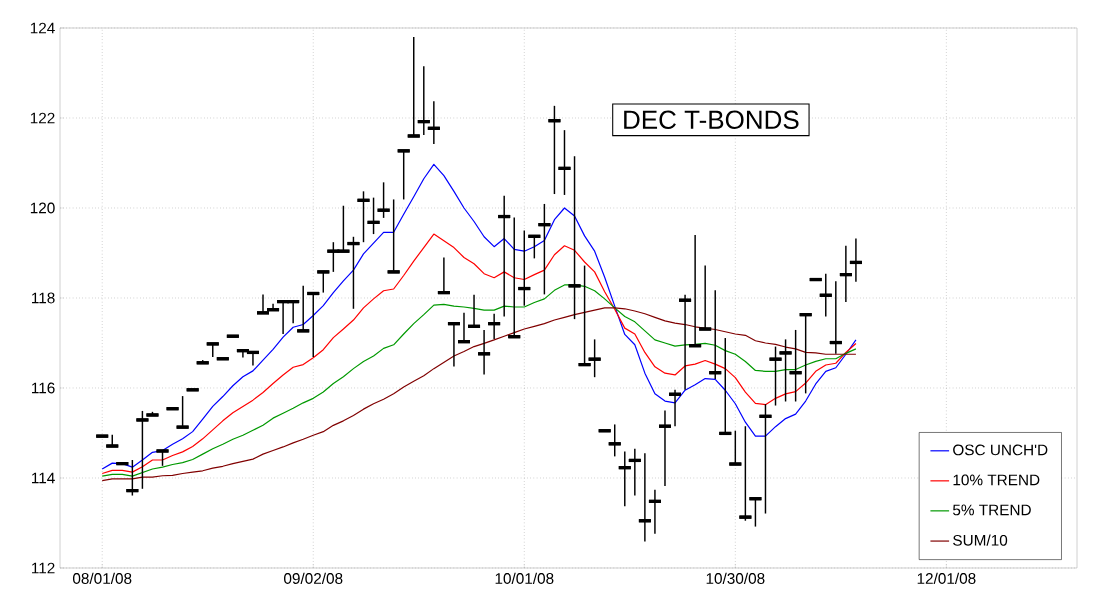  Describe the element at coordinates (735, 578) in the screenshot. I see `x-tick-label: 10/30/08` at that location.